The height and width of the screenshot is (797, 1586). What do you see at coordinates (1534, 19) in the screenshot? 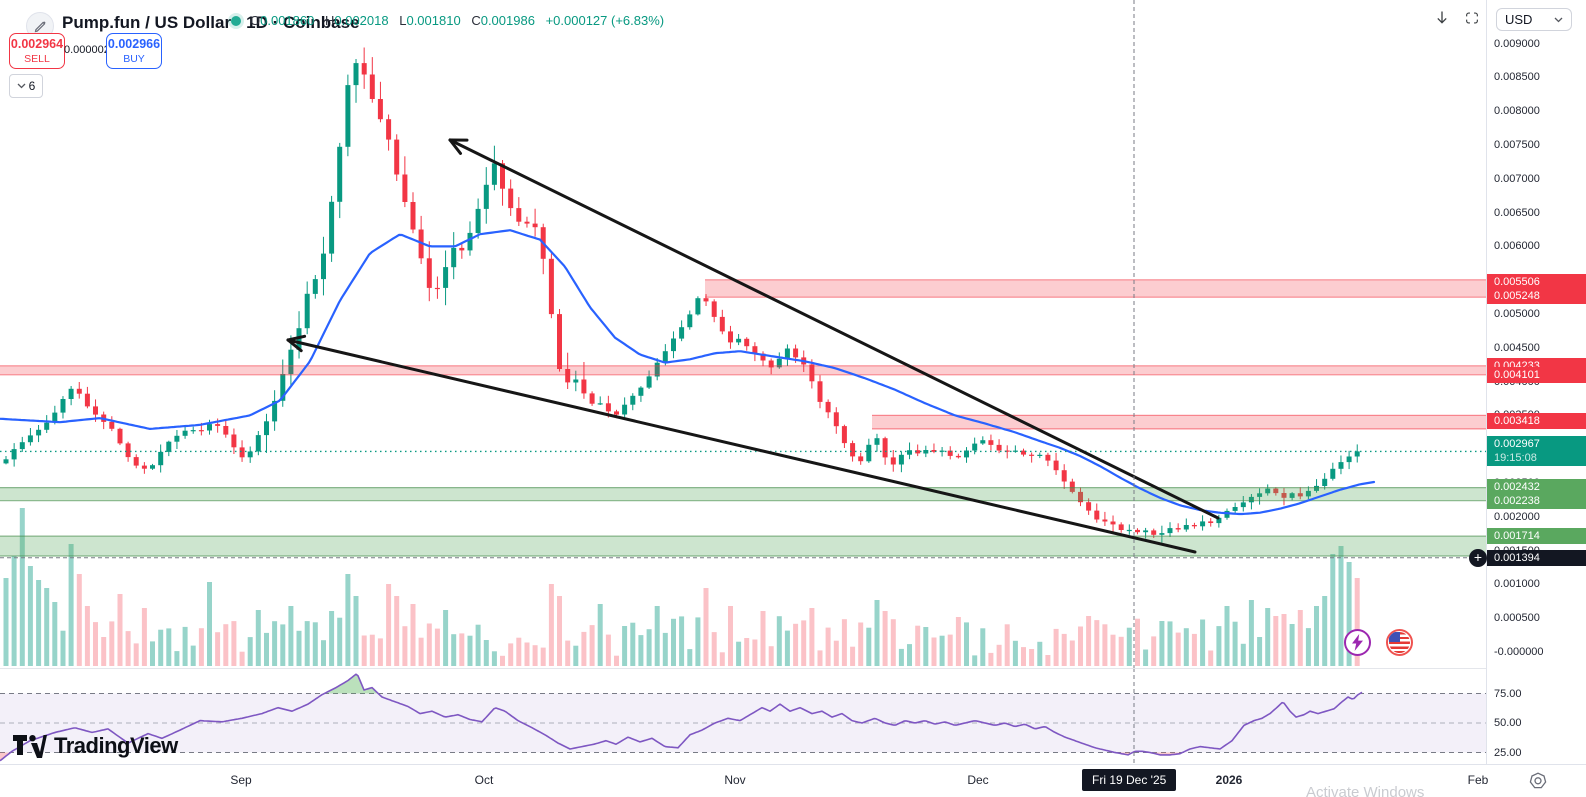
I see `currency-select: USD` at bounding box center [1534, 19].